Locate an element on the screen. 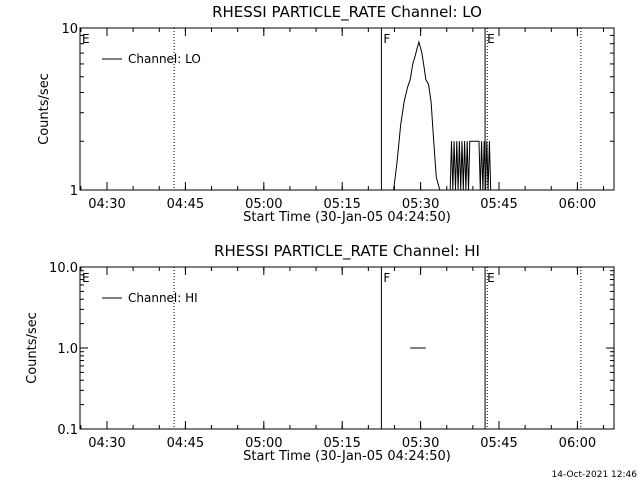  y-tick-label: 10 is located at coordinates (69, 29).